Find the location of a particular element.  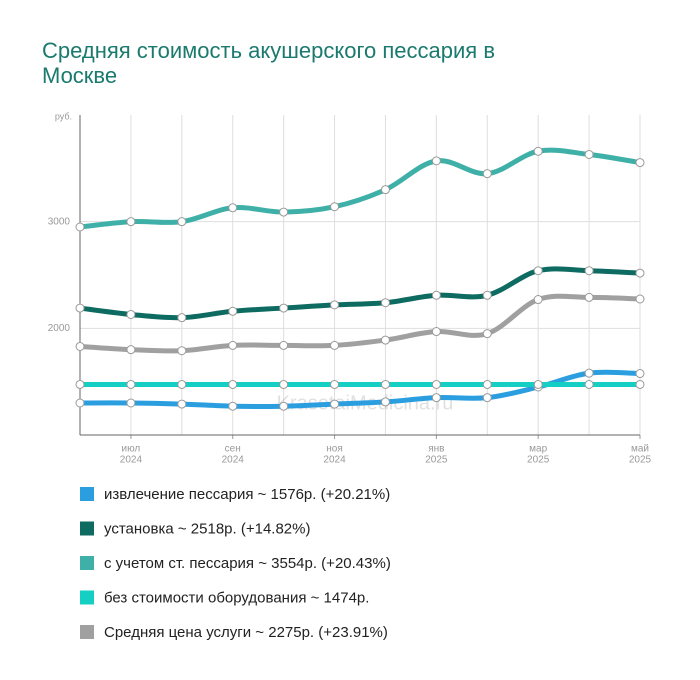

legend-label: с учетом ст. пессария ~ 3554р. (+20.43%) is located at coordinates (247, 563).